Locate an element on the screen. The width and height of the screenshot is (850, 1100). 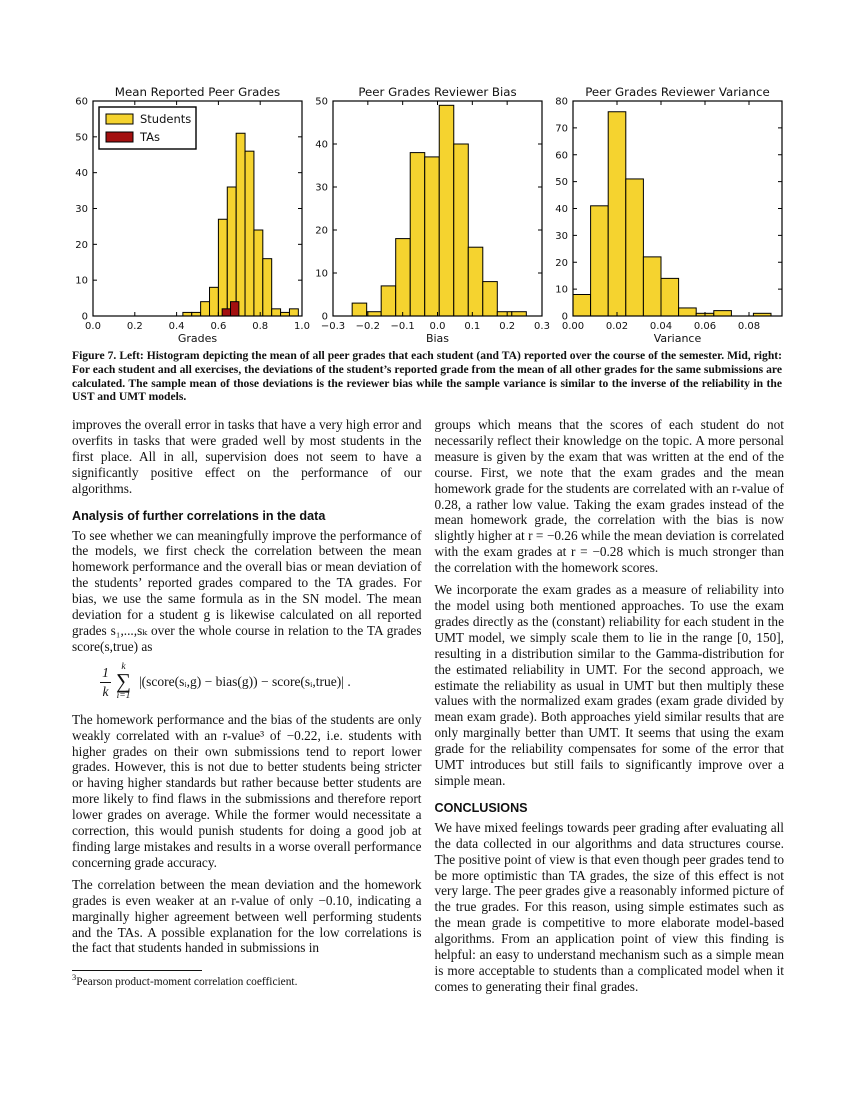
chart-title: Peer Grades Reviewer Bias is located at coordinates (437, 92).